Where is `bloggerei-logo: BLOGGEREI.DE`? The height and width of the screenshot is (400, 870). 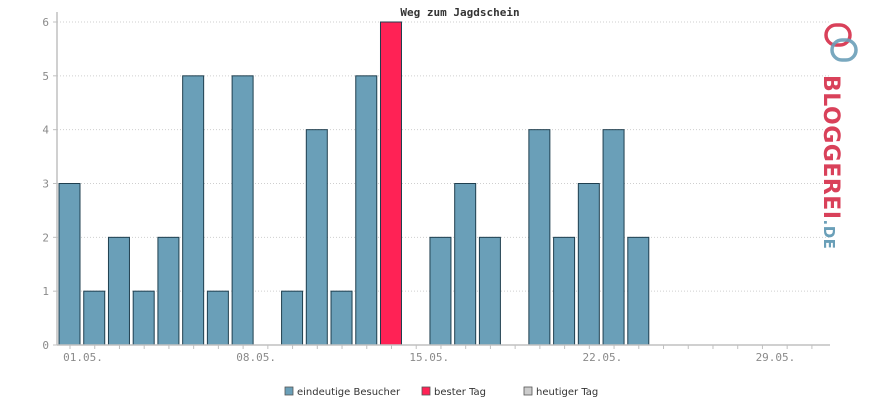
bloggerei-logo: BLOGGEREI.DE is located at coordinates (838, 136).